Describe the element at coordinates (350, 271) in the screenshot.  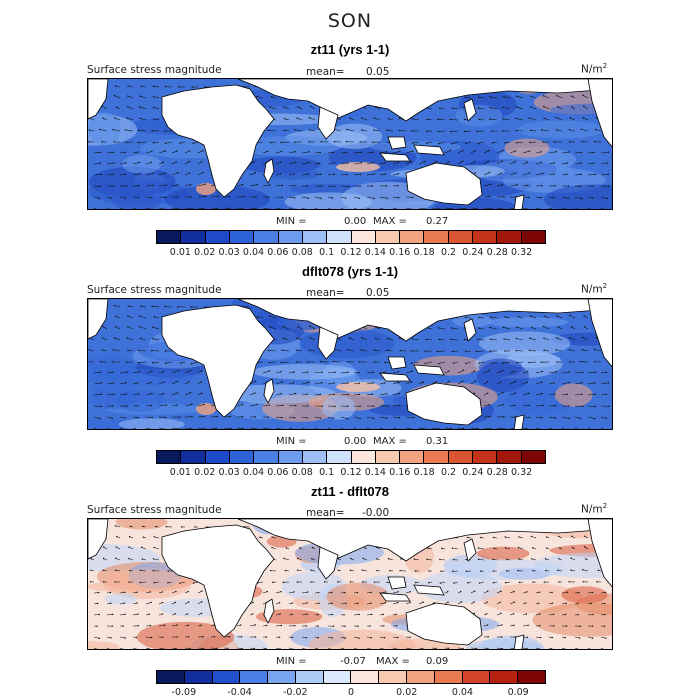
I see `panel-2-title: dflt078 (yrs 1-1)` at that location.